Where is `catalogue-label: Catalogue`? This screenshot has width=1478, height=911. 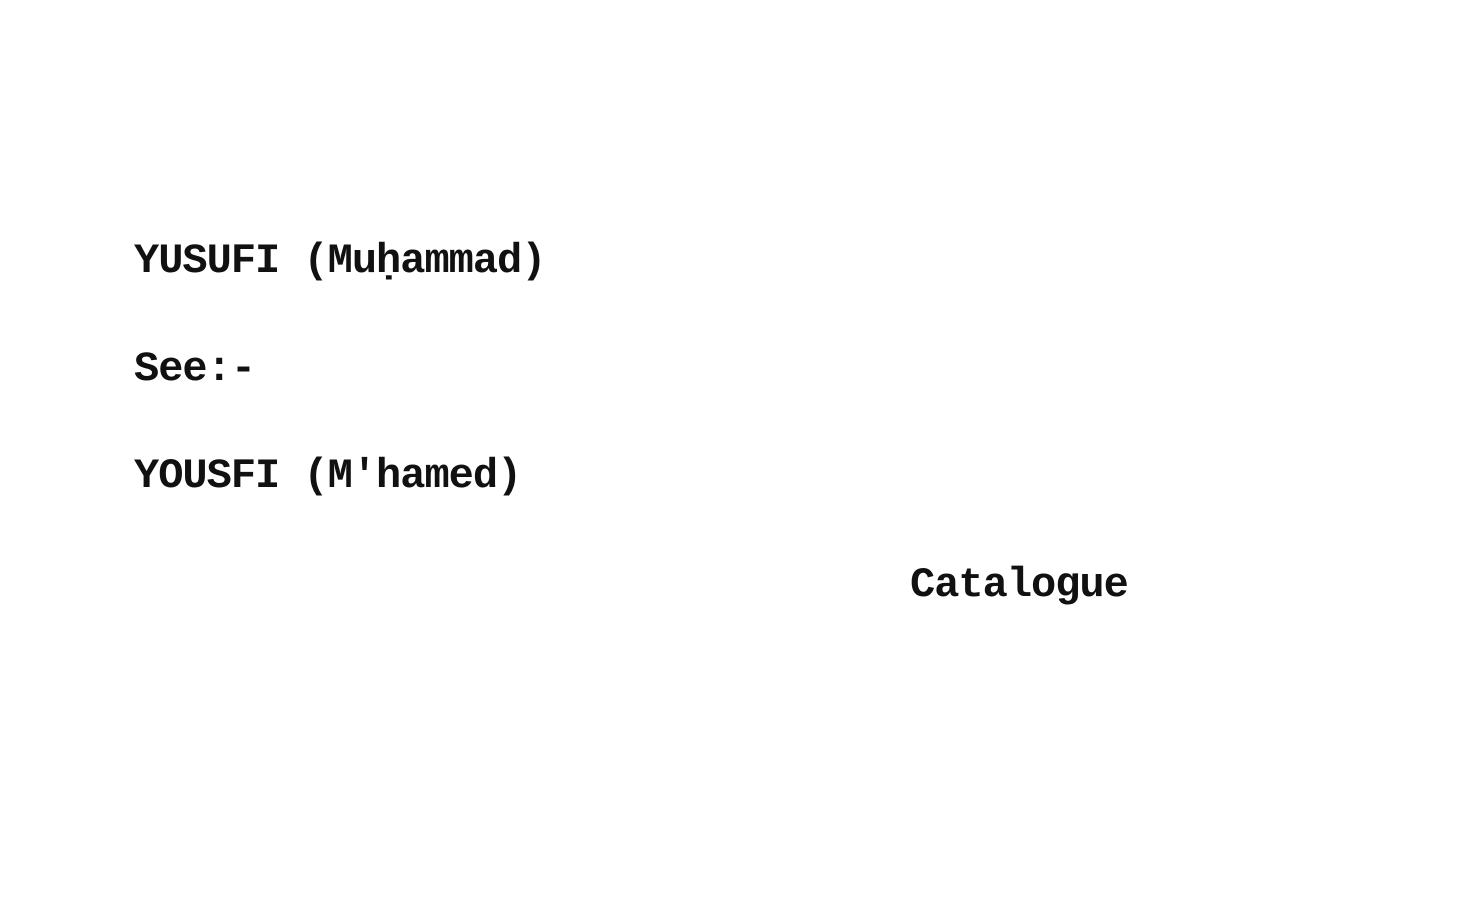 catalogue-label: Catalogue is located at coordinates (1019, 585).